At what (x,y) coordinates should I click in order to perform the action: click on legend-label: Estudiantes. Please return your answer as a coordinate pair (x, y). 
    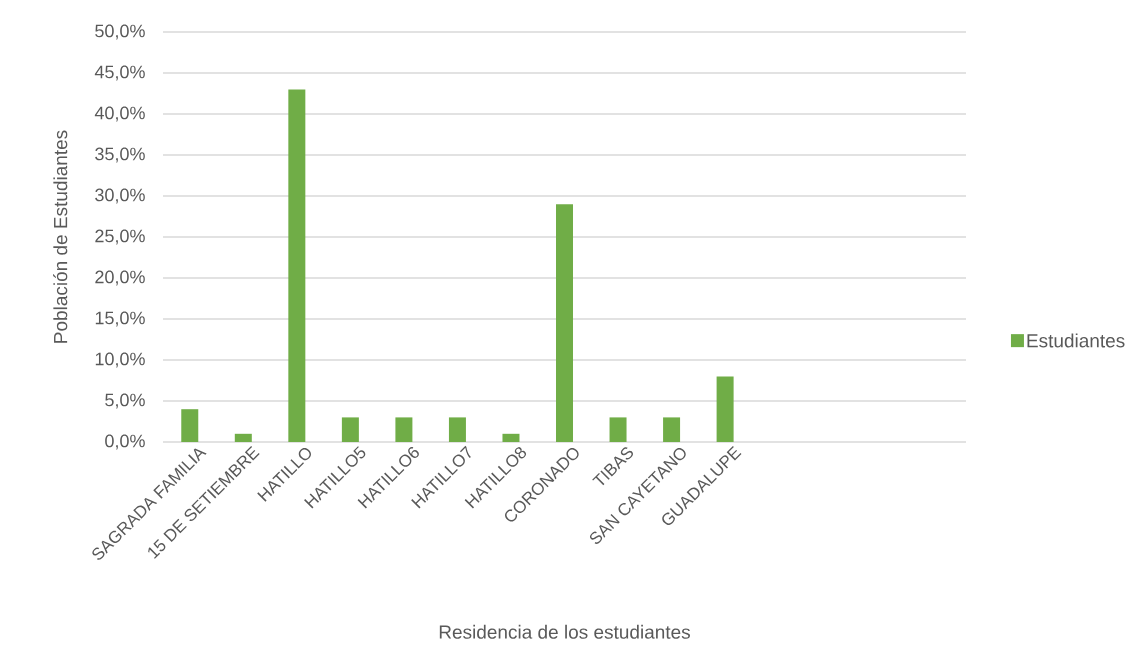
    Looking at the image, I should click on (1076, 340).